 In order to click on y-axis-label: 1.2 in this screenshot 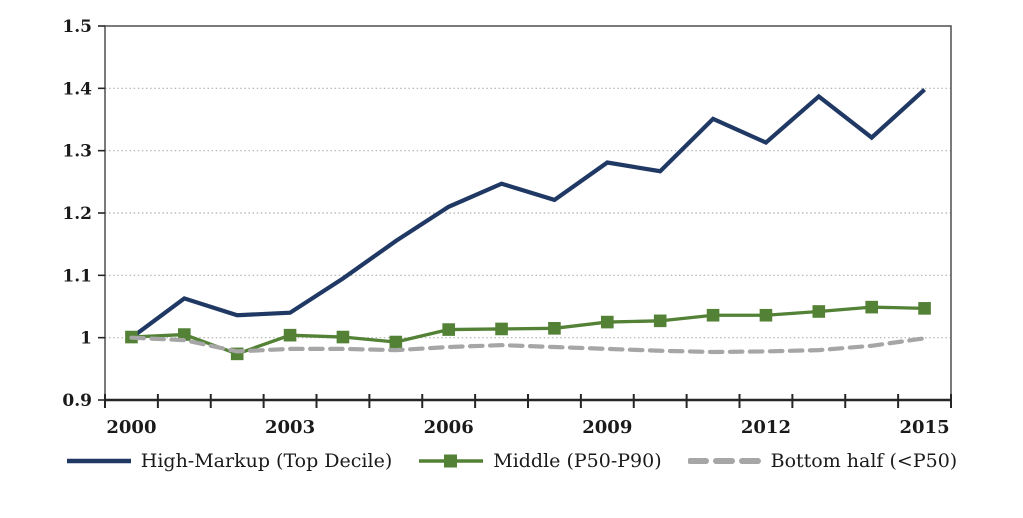, I will do `click(77, 214)`.